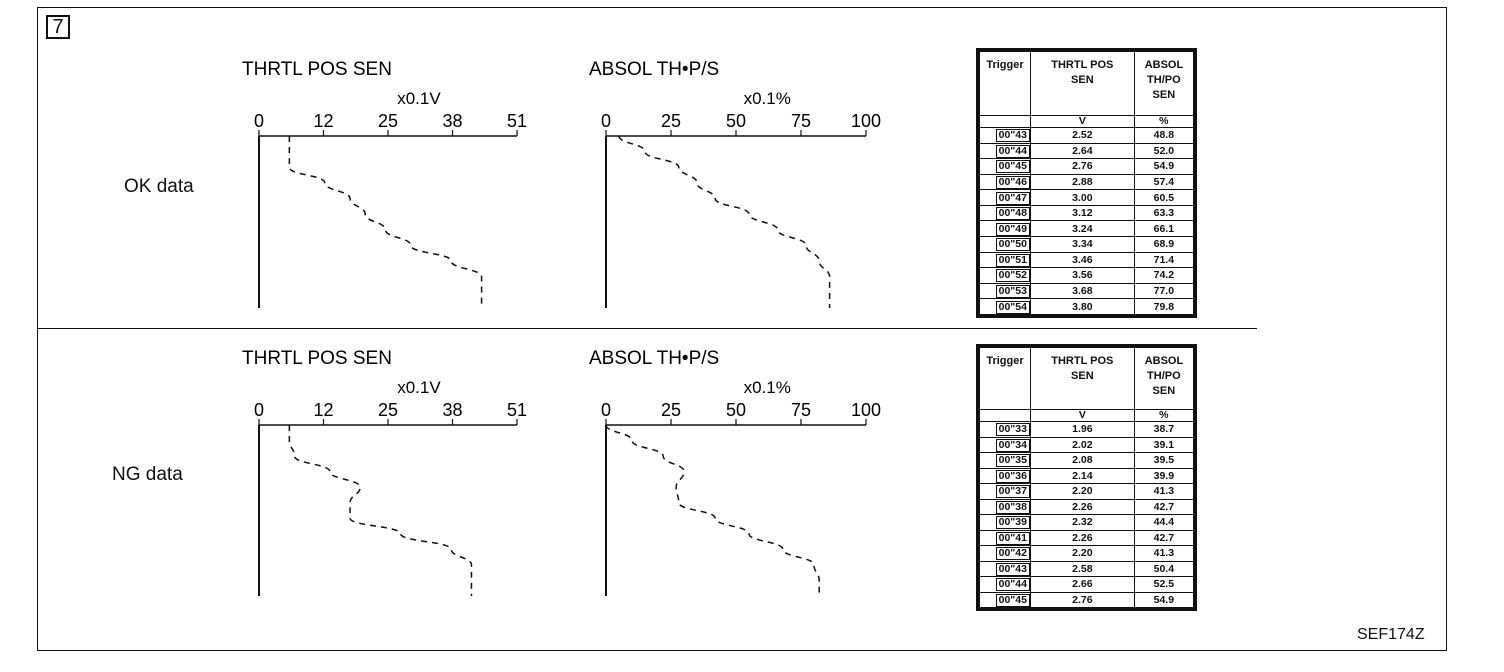  I want to click on thrtl-unit: x0.1V, so click(419, 387).